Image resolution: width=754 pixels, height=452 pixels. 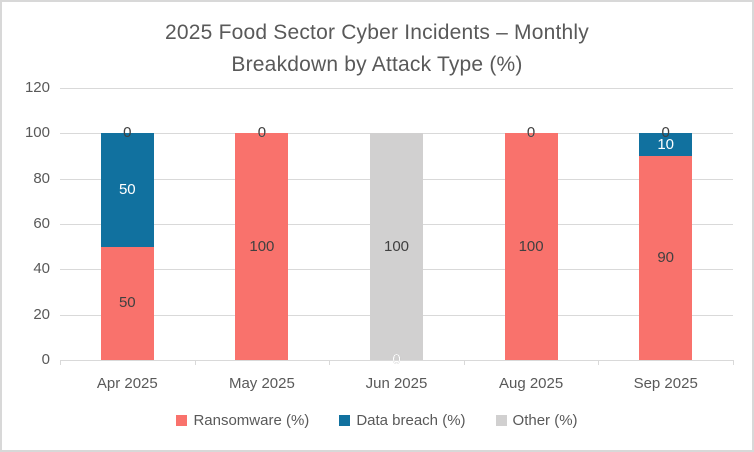 What do you see at coordinates (41, 223) in the screenshot?
I see `y-tick-label: 60` at bounding box center [41, 223].